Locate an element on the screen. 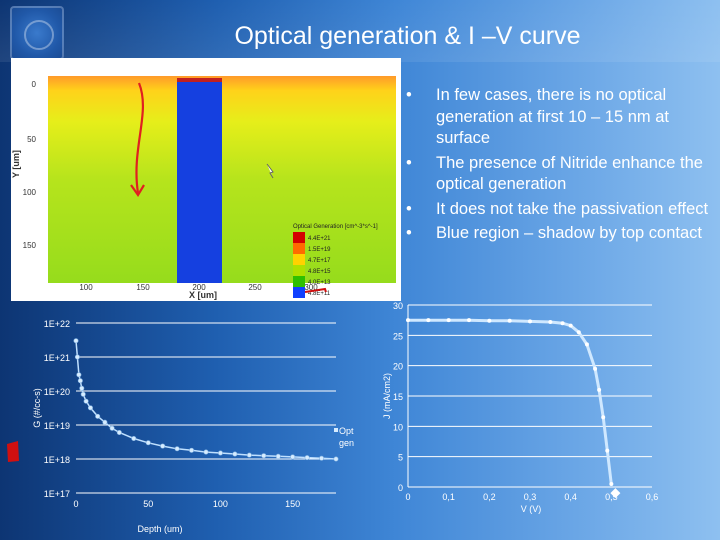  contact-shadow-region is located at coordinates (199, 181).